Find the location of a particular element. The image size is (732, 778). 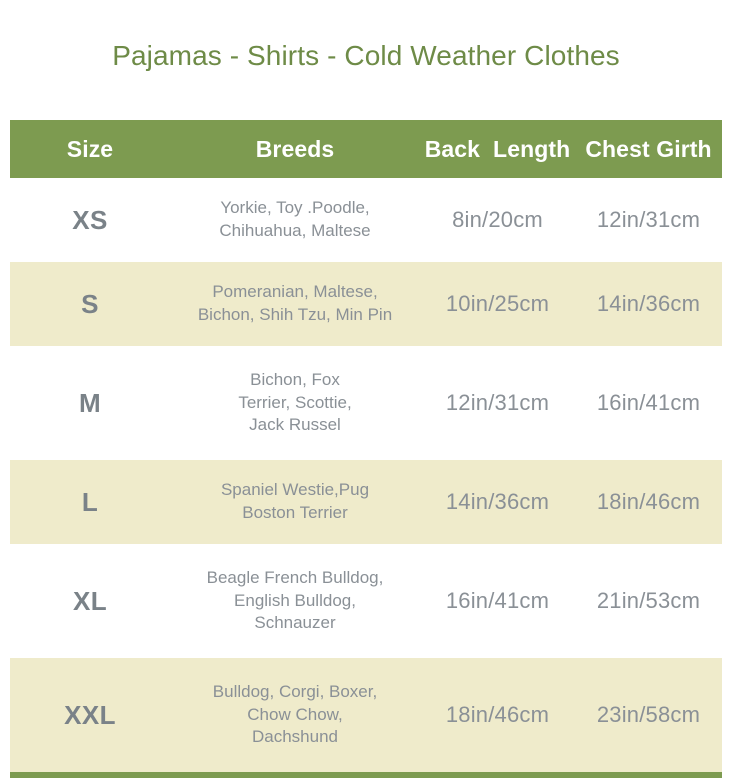

column-header-breeds: Breeds is located at coordinates (295, 148).